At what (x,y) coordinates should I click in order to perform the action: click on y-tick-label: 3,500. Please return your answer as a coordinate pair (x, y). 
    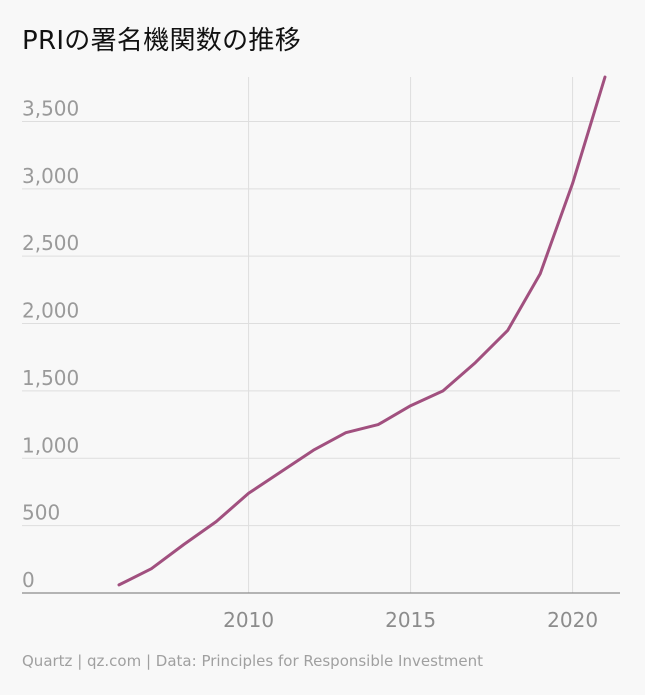
    Looking at the image, I should click on (50, 108).